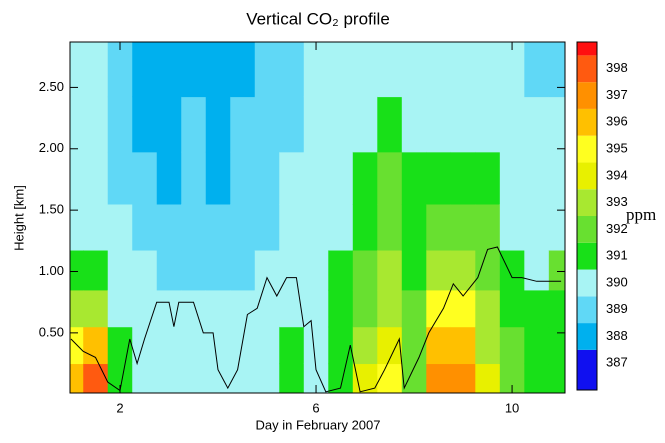 The width and height of the screenshot is (665, 443). I want to click on colorbar-tick-label: 395, so click(617, 148).